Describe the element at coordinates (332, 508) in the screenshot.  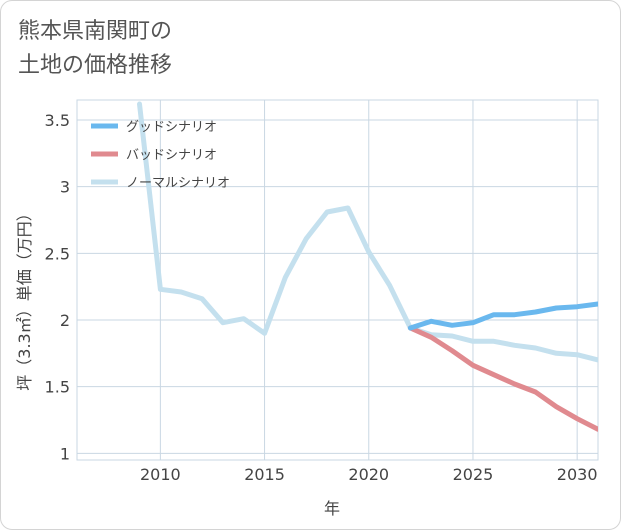
I see `x-axis-title: 年` at that location.